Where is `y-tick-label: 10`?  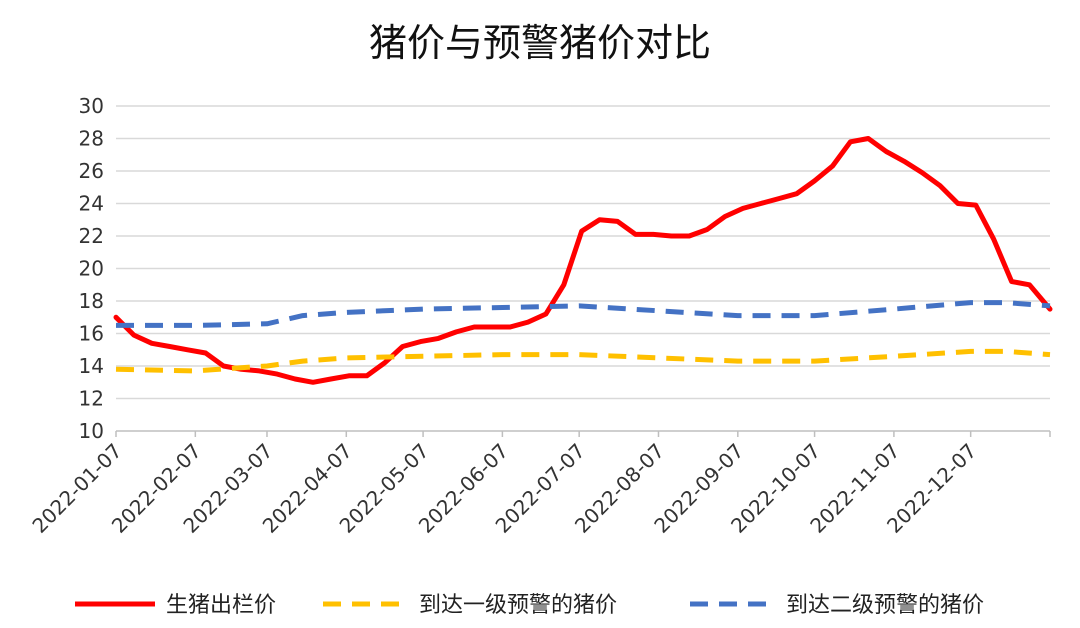
y-tick-label: 10 is located at coordinates (91, 431).